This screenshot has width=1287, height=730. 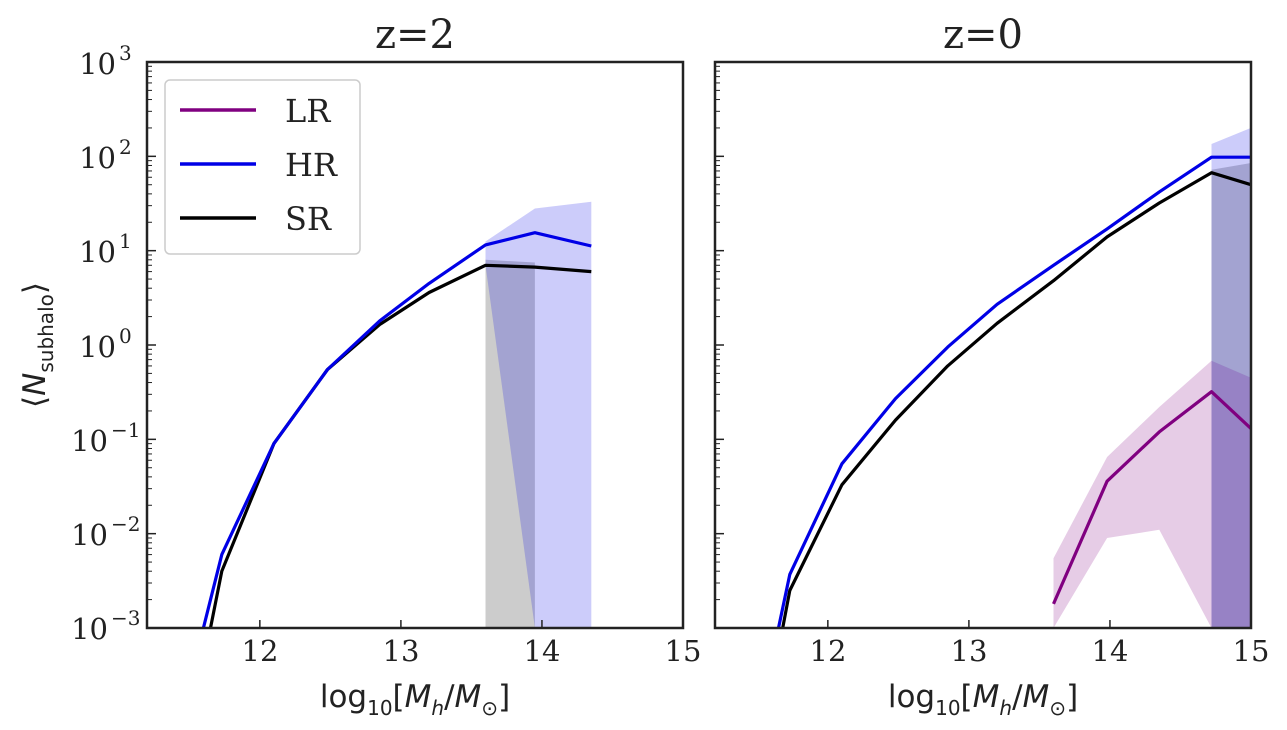 What do you see at coordinates (400, 445) in the screenshot?
I see `series-line-sr-panel0` at bounding box center [400, 445].